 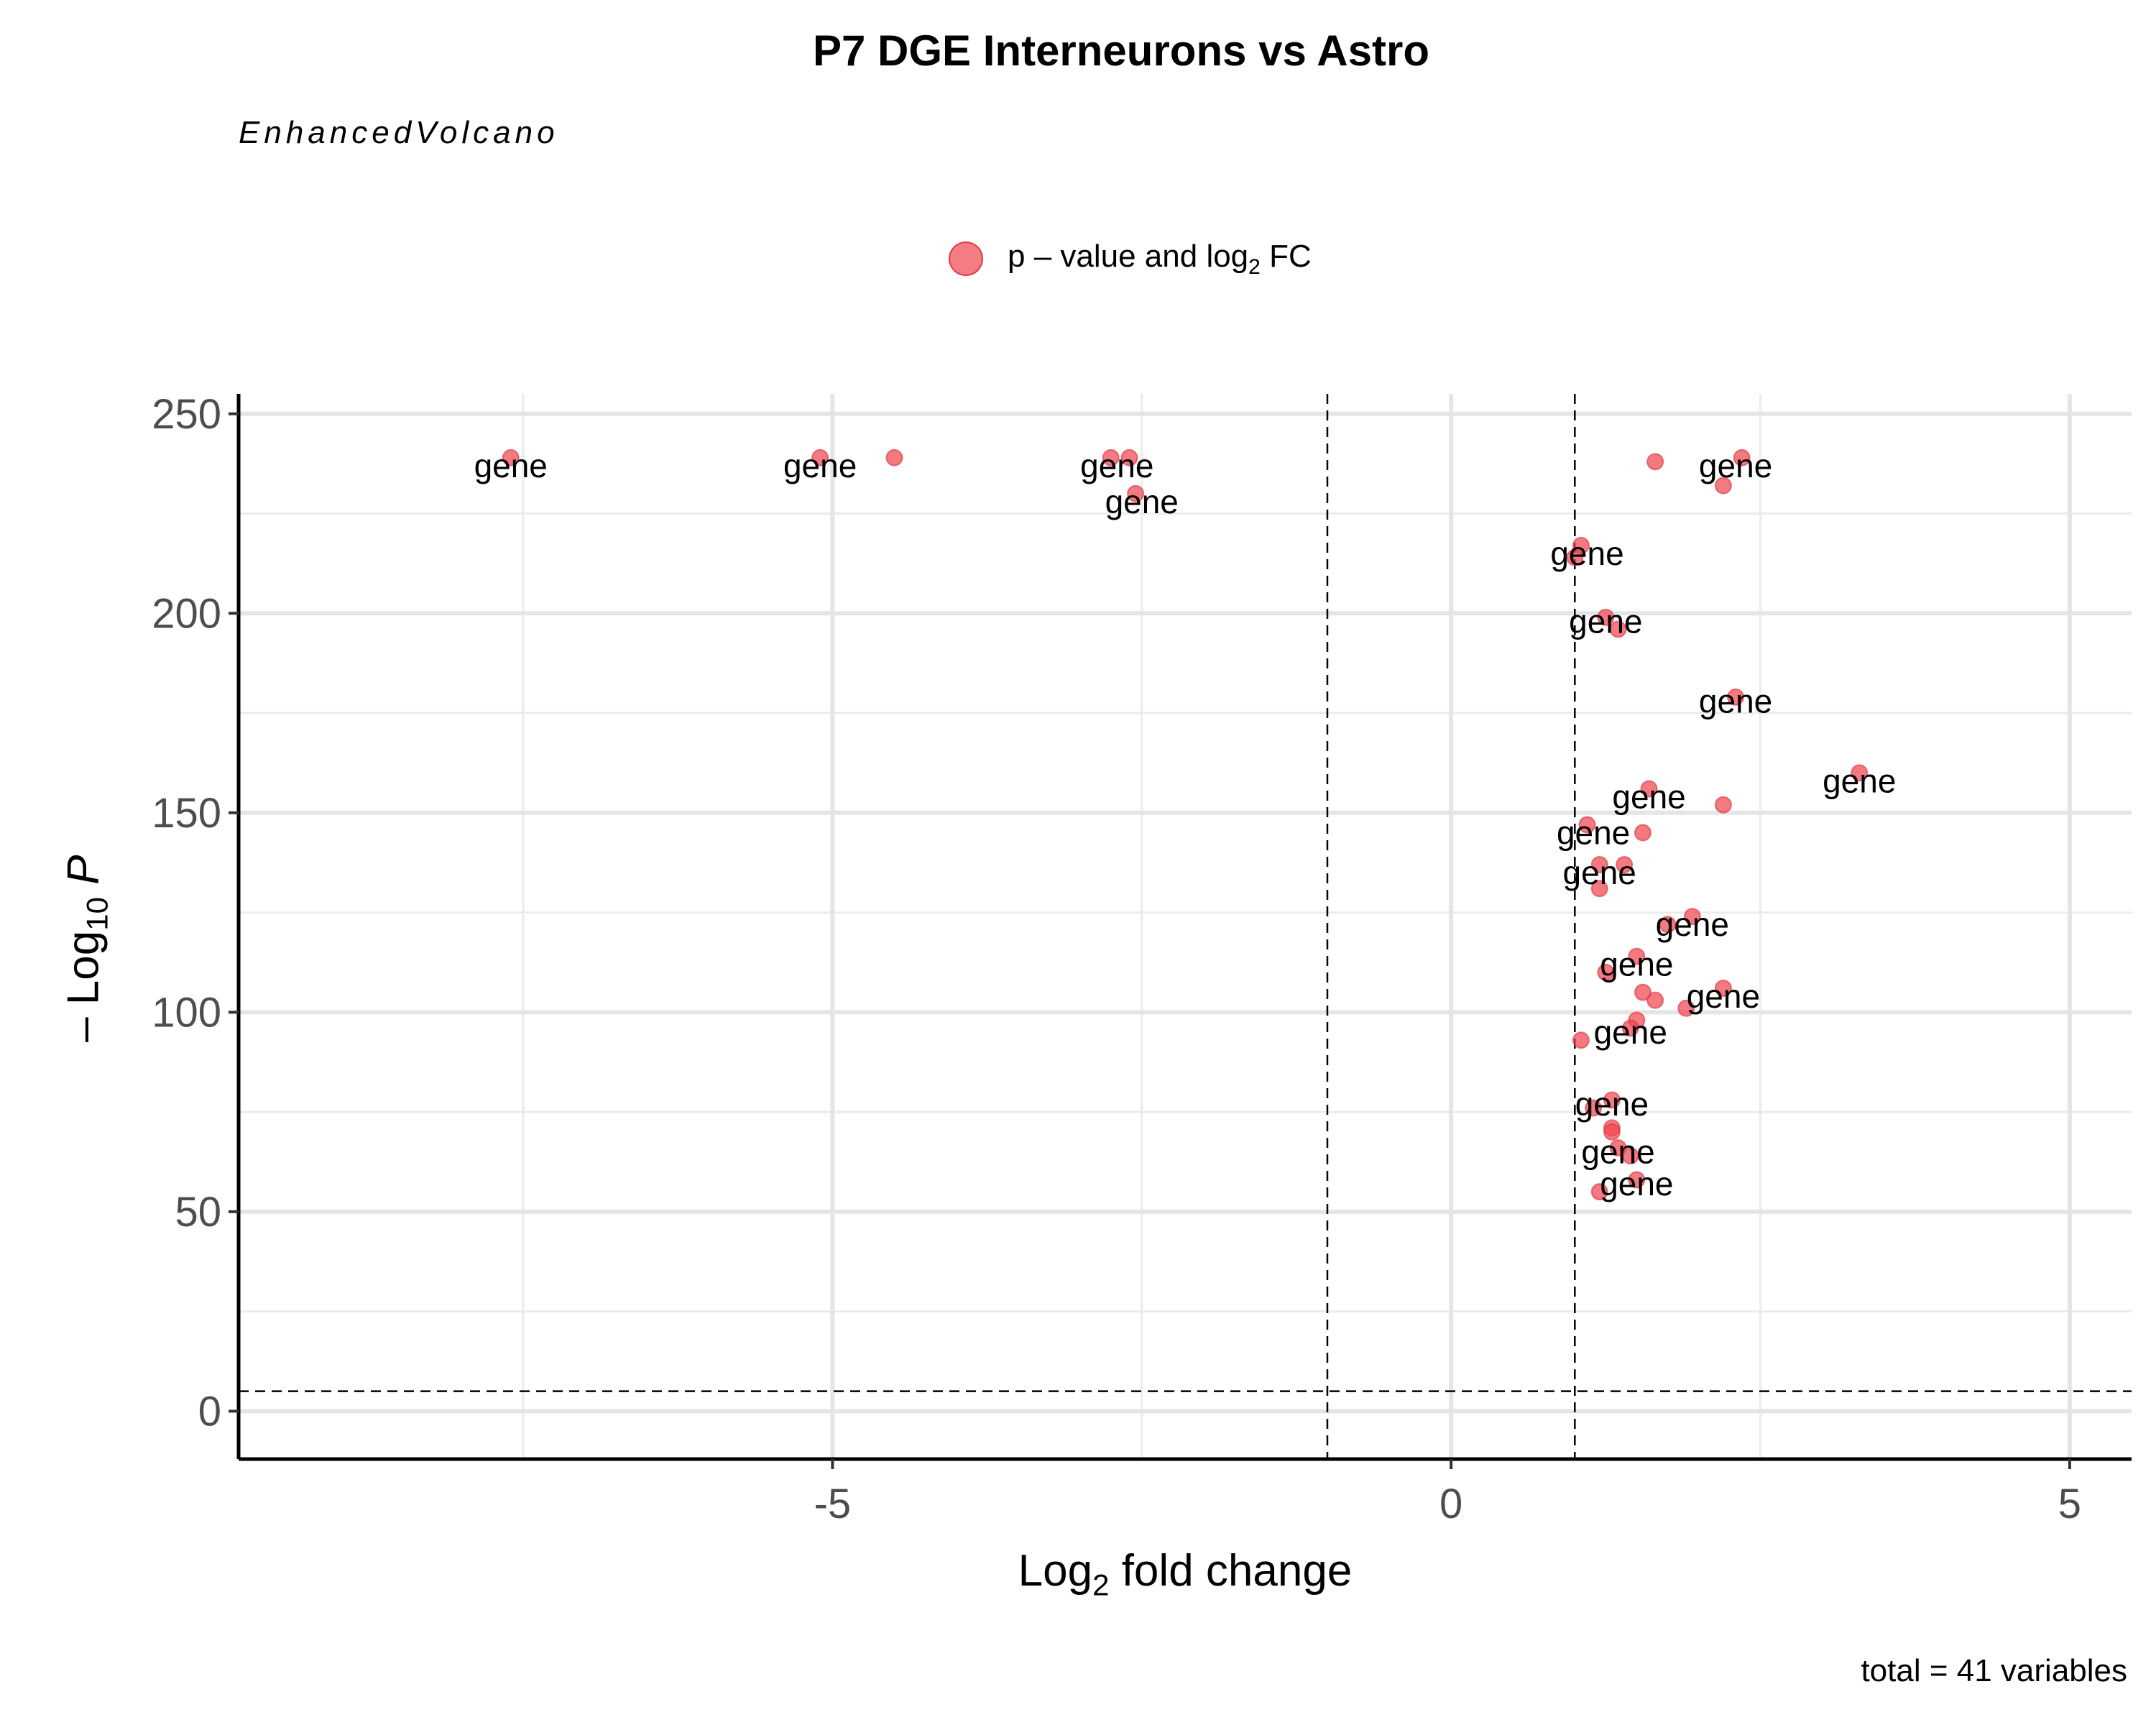 I want to click on y-tick-label: 100, so click(x=186, y=1012).